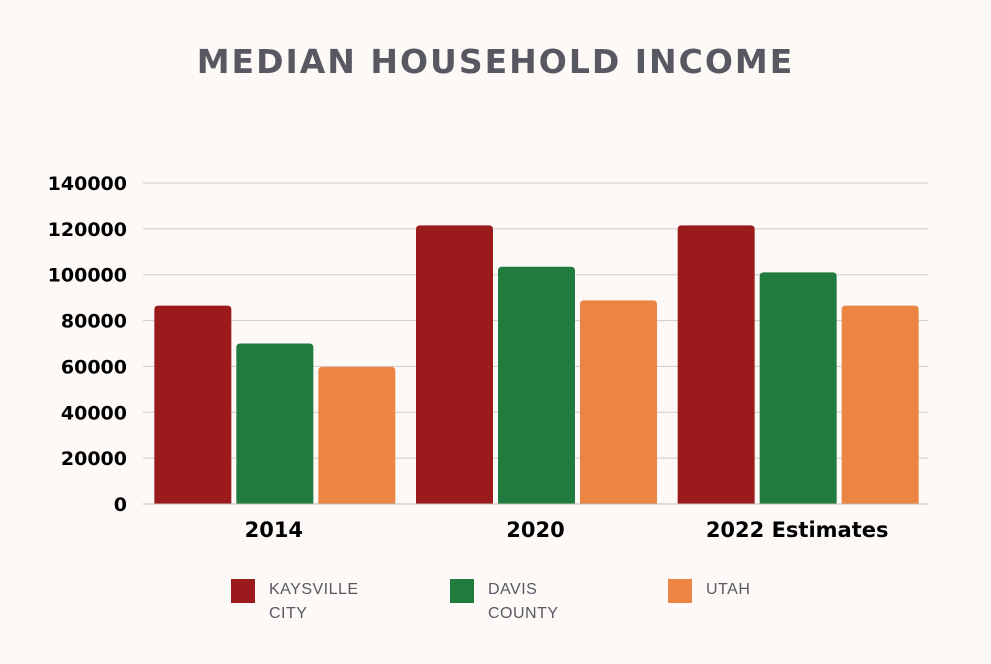 The image size is (991, 664). I want to click on legend-swatch-davis-county, so click(462, 591).